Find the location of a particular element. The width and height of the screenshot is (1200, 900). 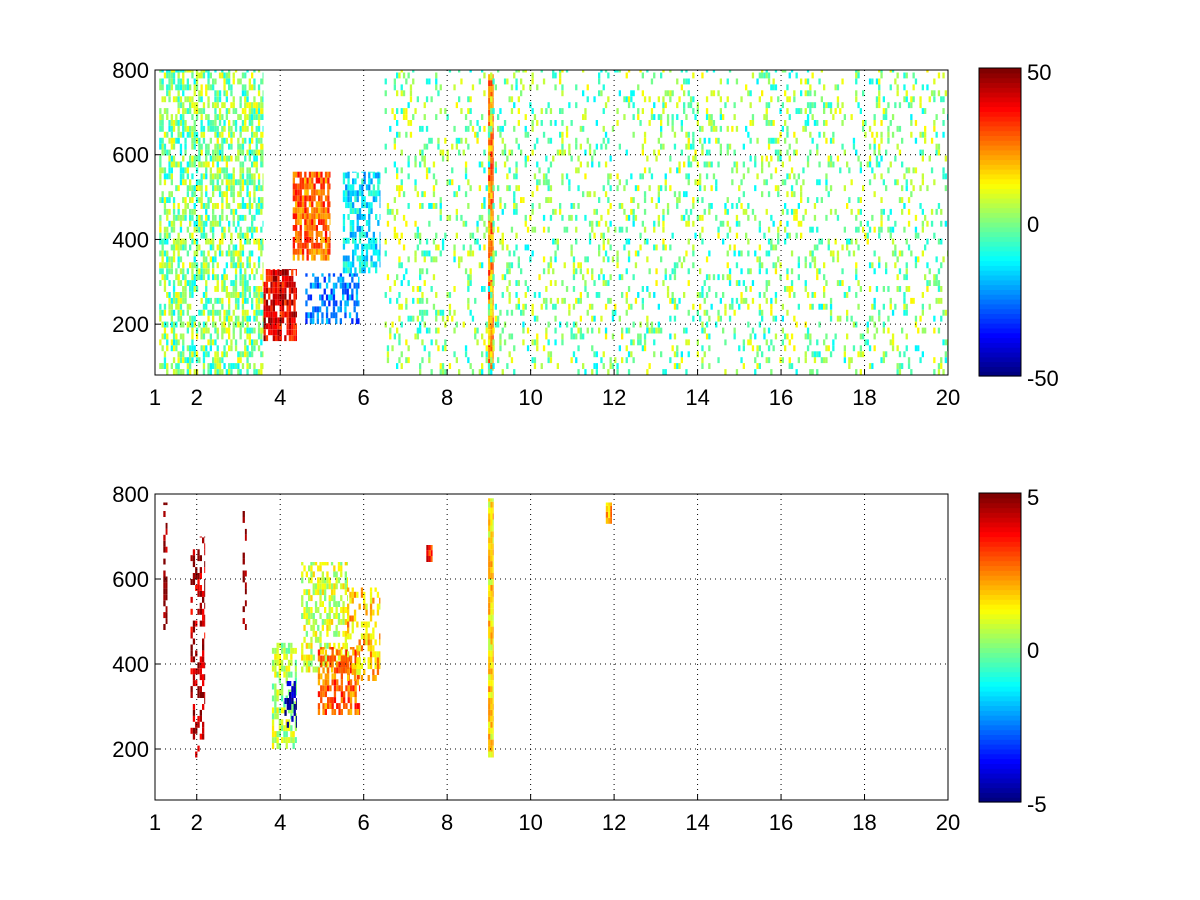

x-tick-label: 4 is located at coordinates (280, 397).